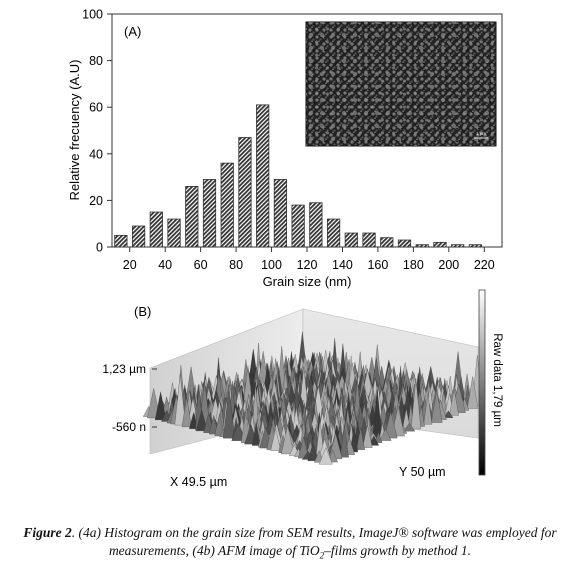 This screenshot has width=580, height=576. I want to click on x-tick-label: 100, so click(271, 265).